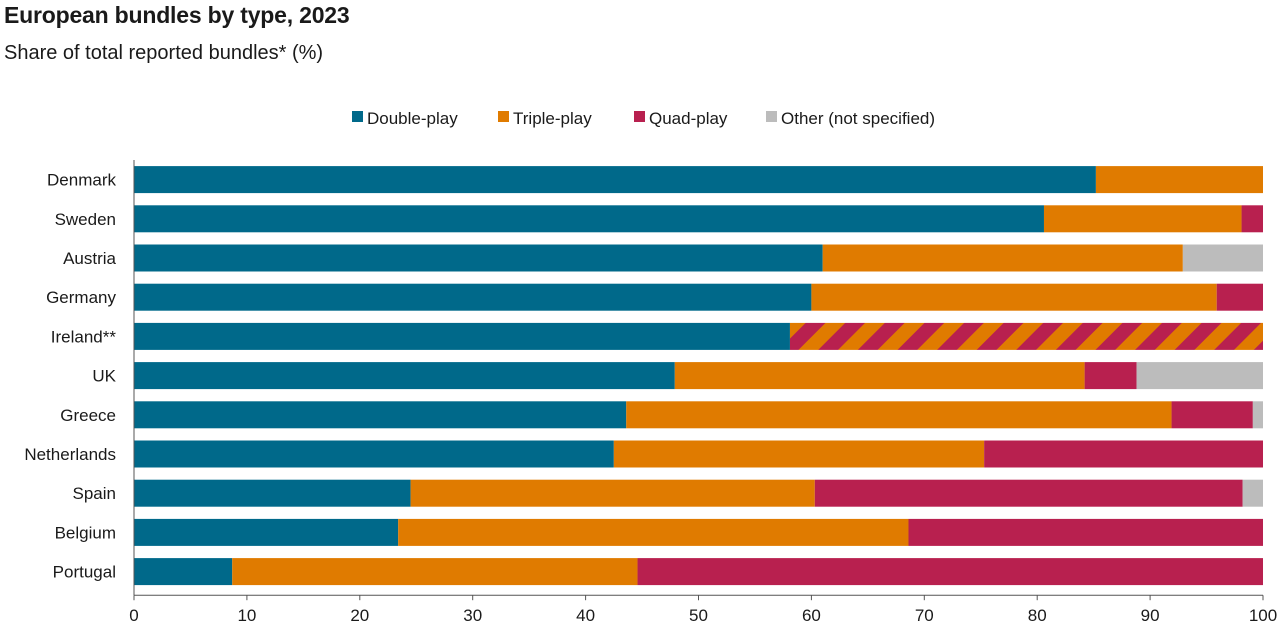 This screenshot has height=624, width=1280. What do you see at coordinates (472, 615) in the screenshot?
I see `x-tick-label-30: 30` at bounding box center [472, 615].